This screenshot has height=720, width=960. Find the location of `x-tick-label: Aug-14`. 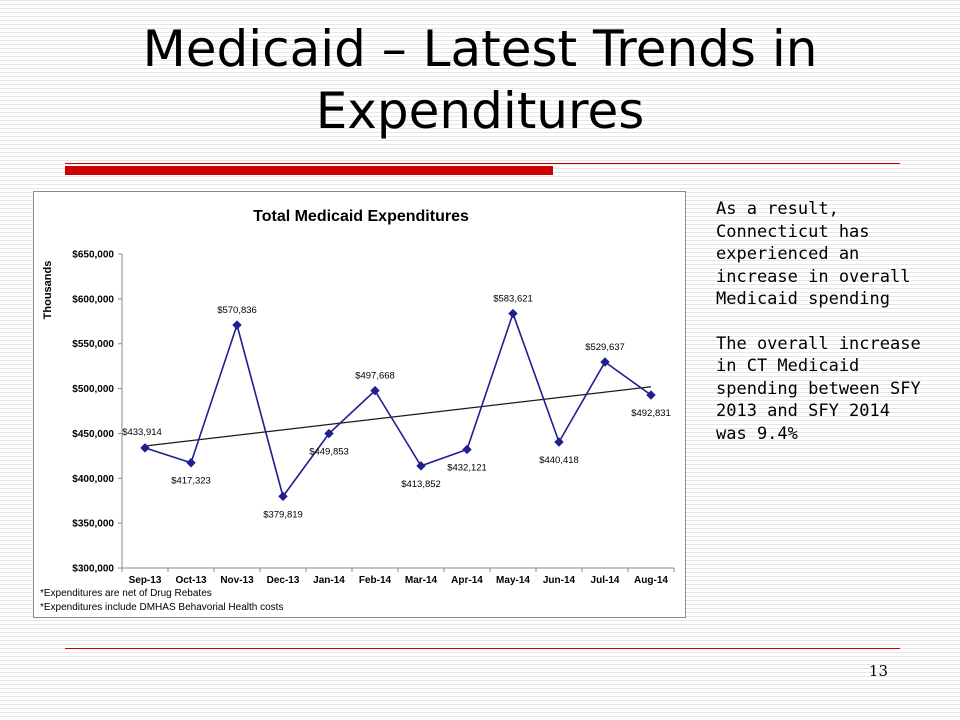

x-tick-label: Aug-14 is located at coordinates (651, 580).